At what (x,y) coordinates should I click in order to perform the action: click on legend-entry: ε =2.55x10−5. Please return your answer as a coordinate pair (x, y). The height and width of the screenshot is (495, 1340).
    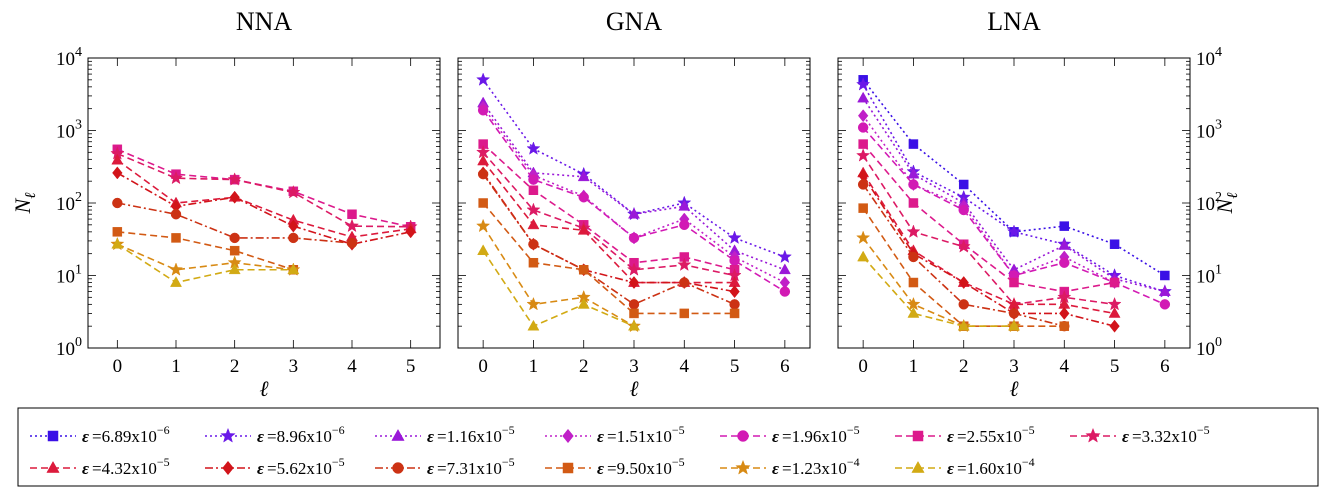
    Looking at the image, I should click on (965, 434).